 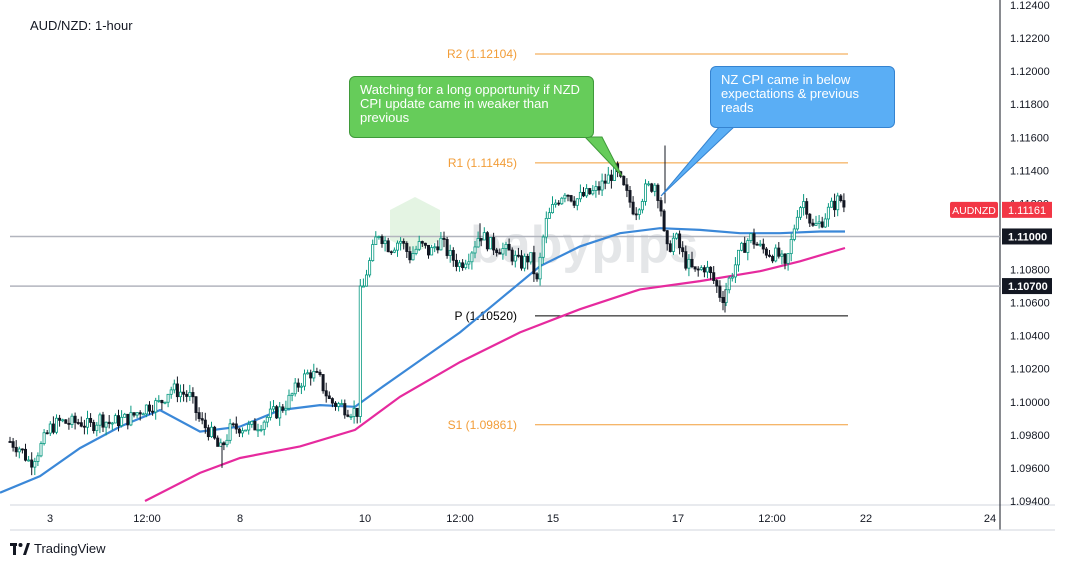 I want to click on pivot-label: S1 (1.09861), so click(x=482, y=425).